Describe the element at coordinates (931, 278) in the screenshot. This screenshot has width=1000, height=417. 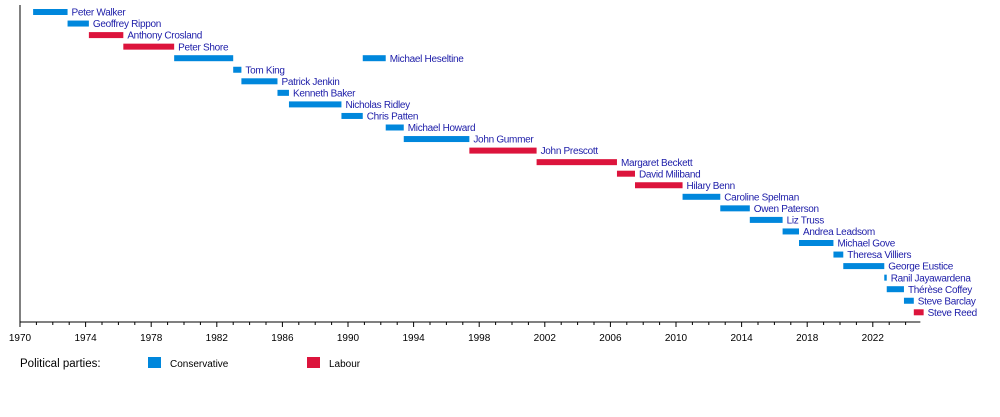
I see `minister-label: Ranil Jayawardena` at that location.